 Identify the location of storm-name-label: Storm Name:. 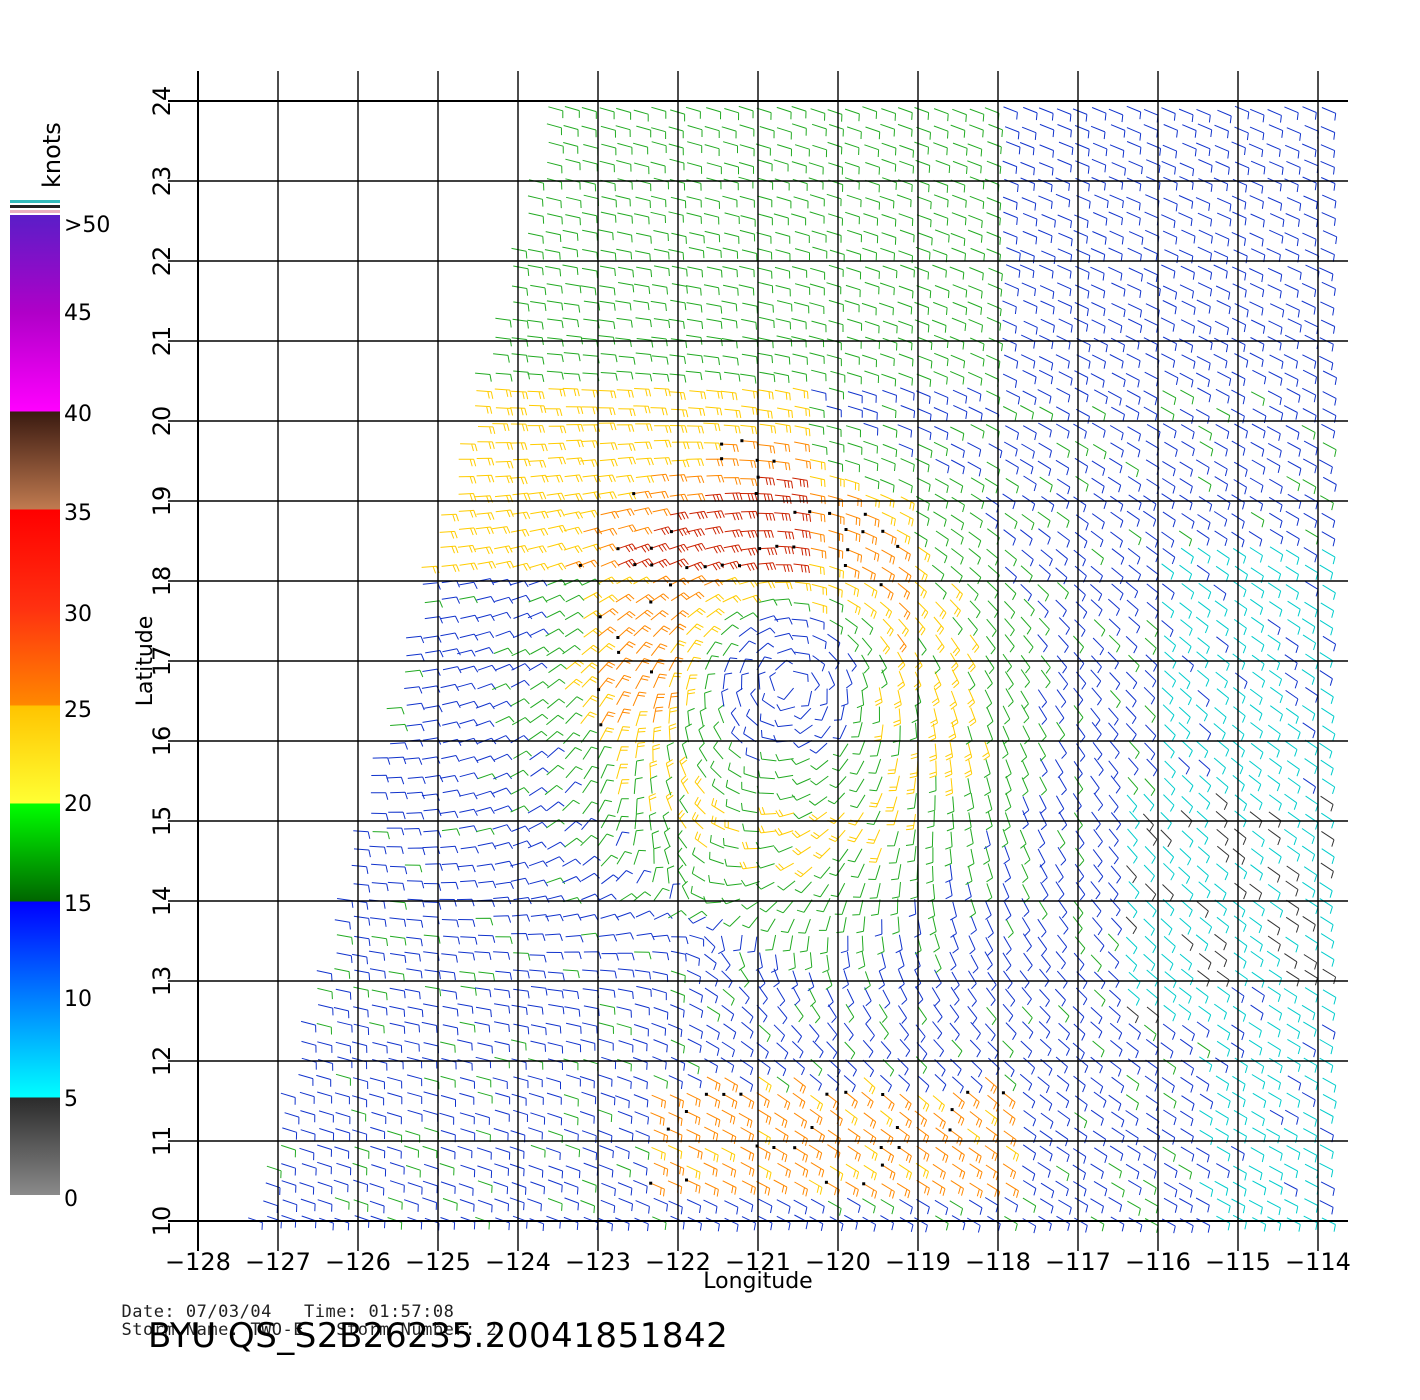
(180, 1330).